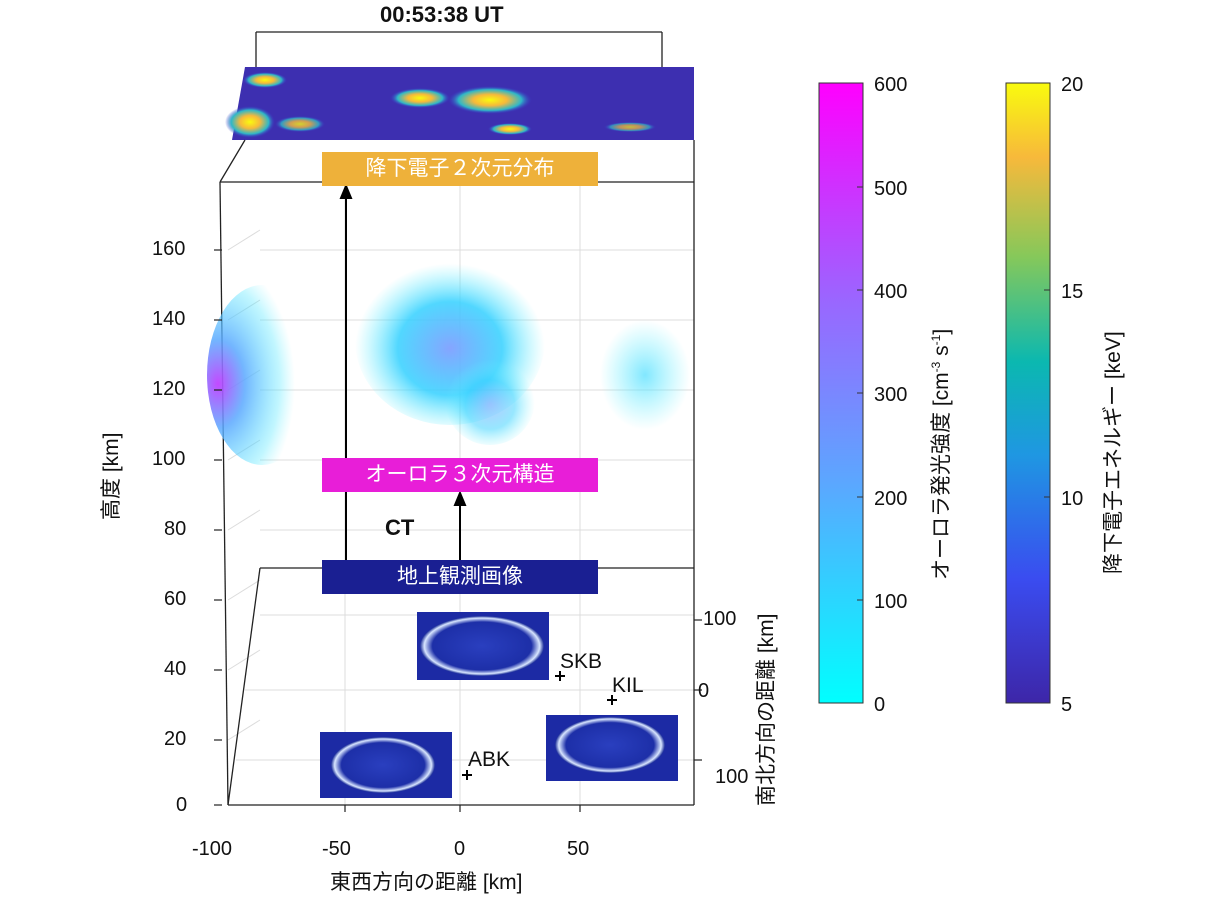 This screenshot has width=1212, height=918. I want to click on aurora-structure-label: オーロラ３次元構造, so click(460, 475).